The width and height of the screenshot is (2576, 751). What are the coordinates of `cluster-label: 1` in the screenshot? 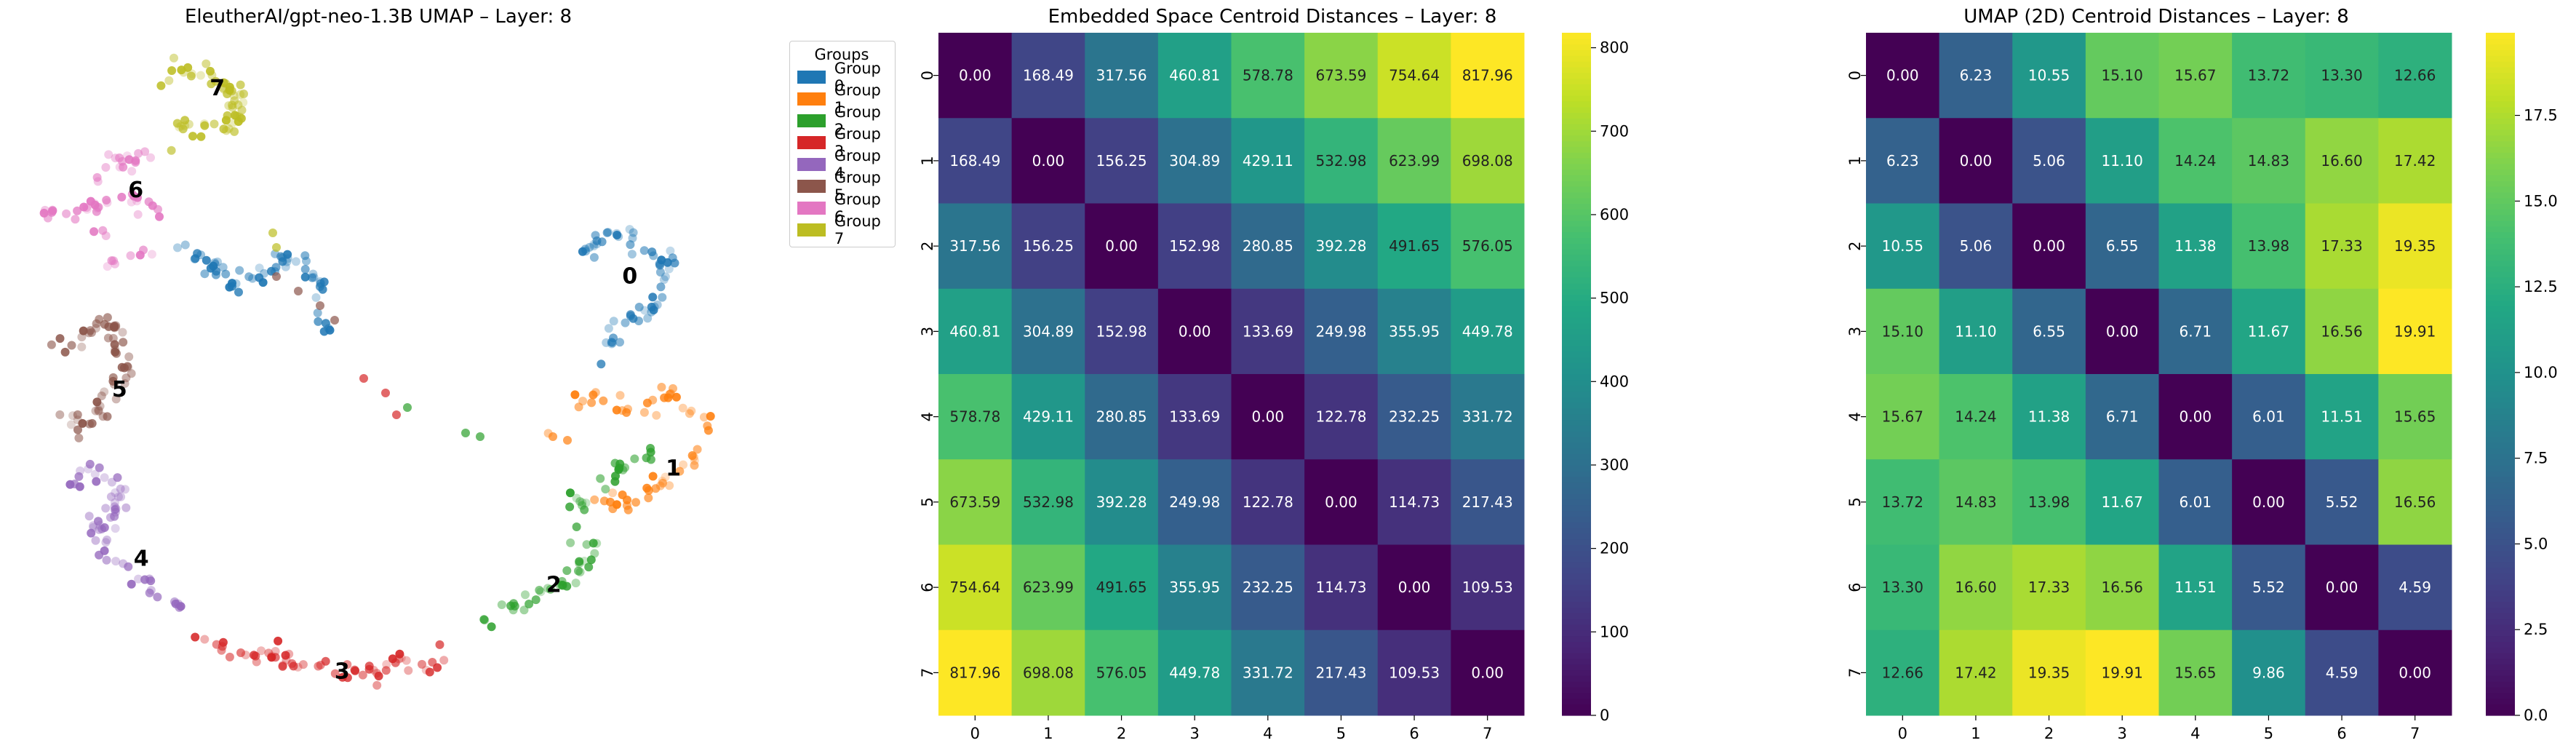 It's located at (673, 468).